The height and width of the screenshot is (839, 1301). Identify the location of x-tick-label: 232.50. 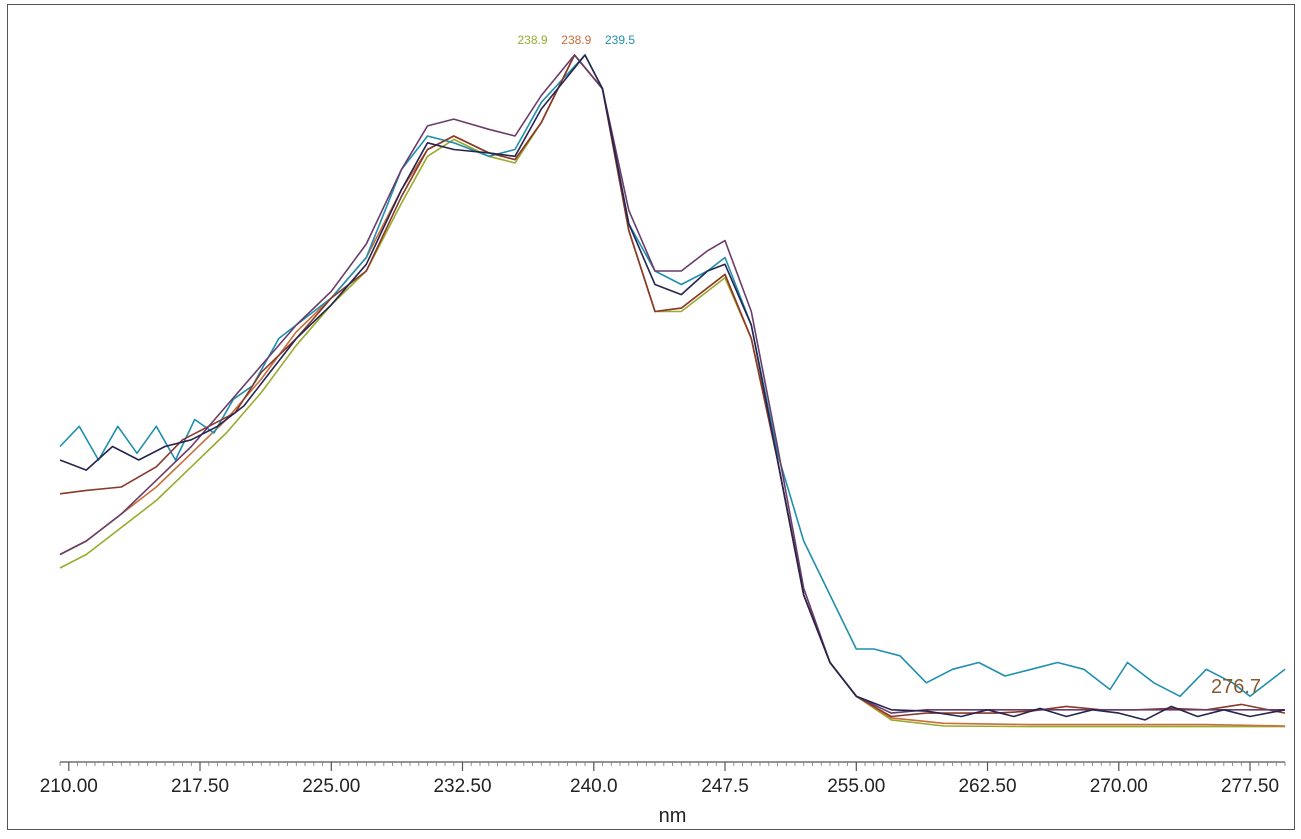
(462, 786).